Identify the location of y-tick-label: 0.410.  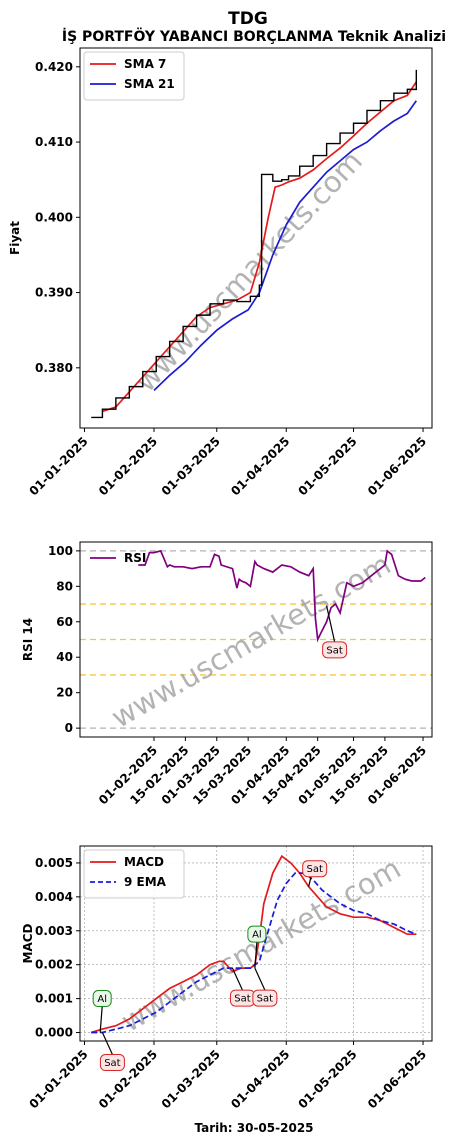
(54, 142).